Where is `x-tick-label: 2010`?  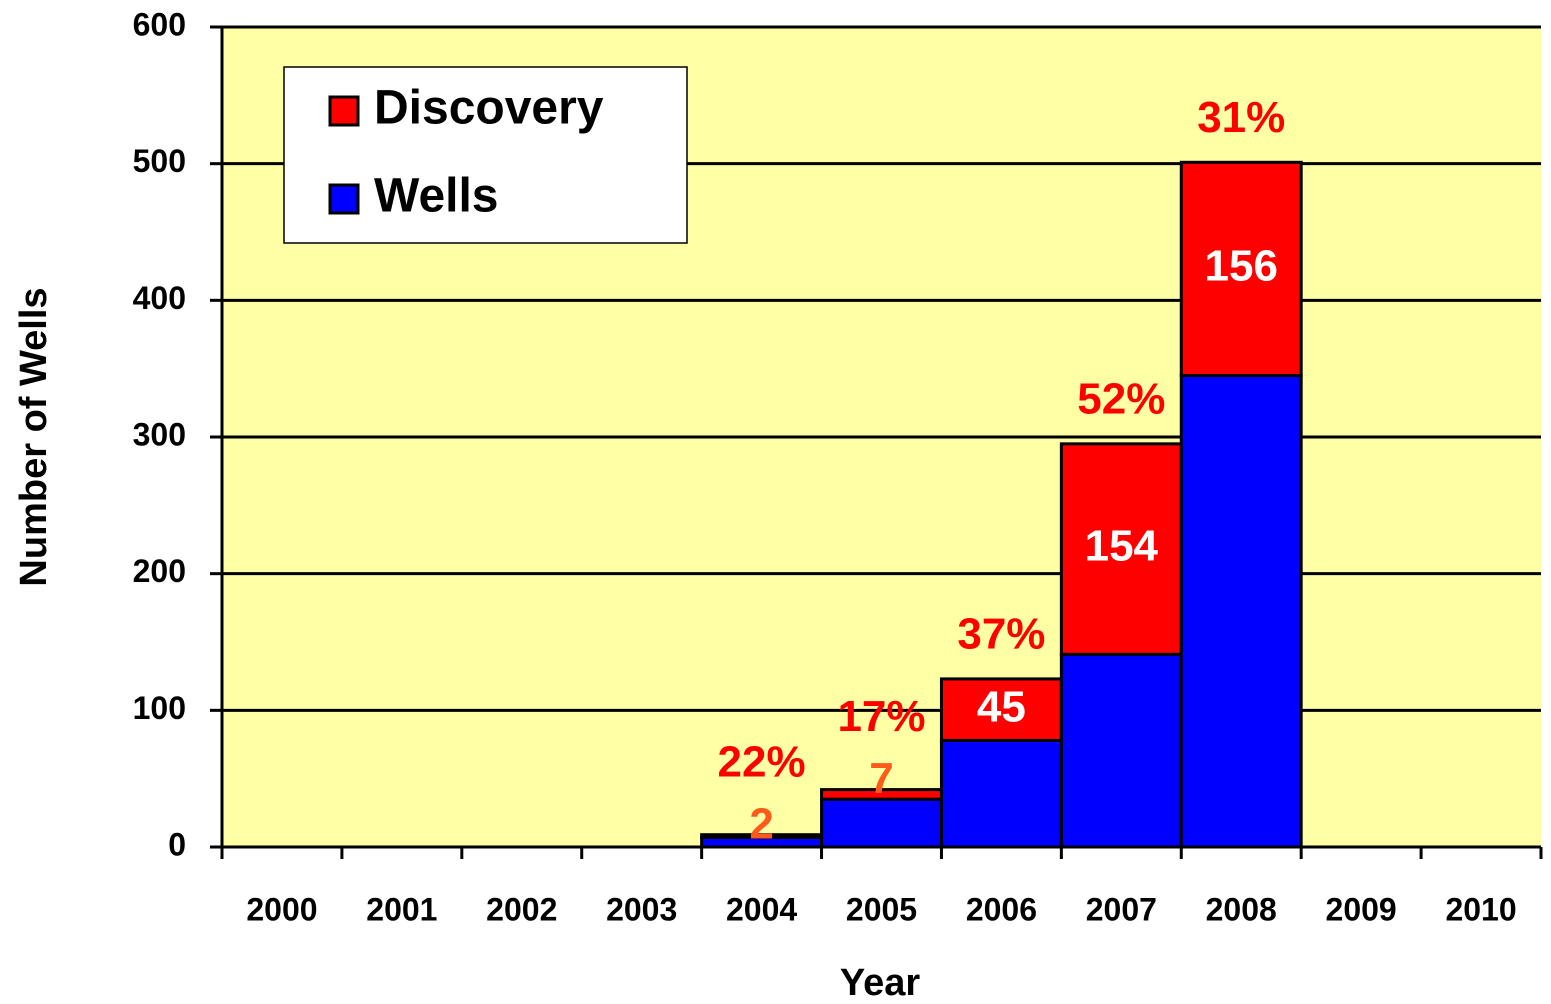
x-tick-label: 2010 is located at coordinates (1480, 909).